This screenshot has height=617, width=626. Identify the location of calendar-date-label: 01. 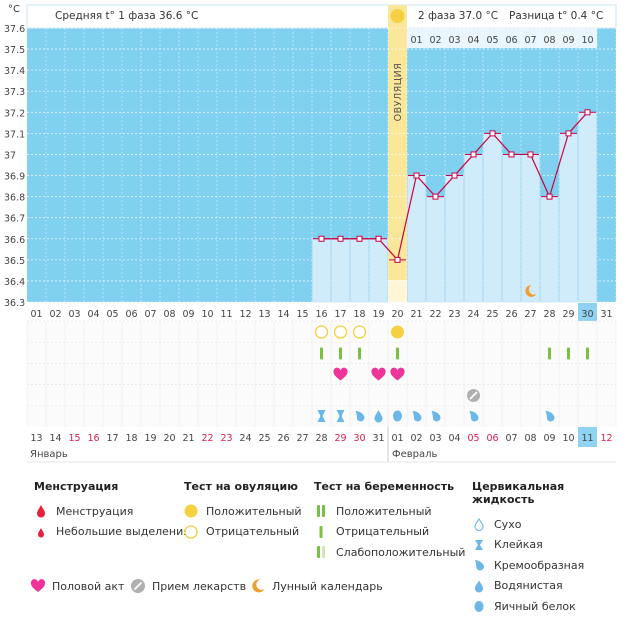
(397, 438).